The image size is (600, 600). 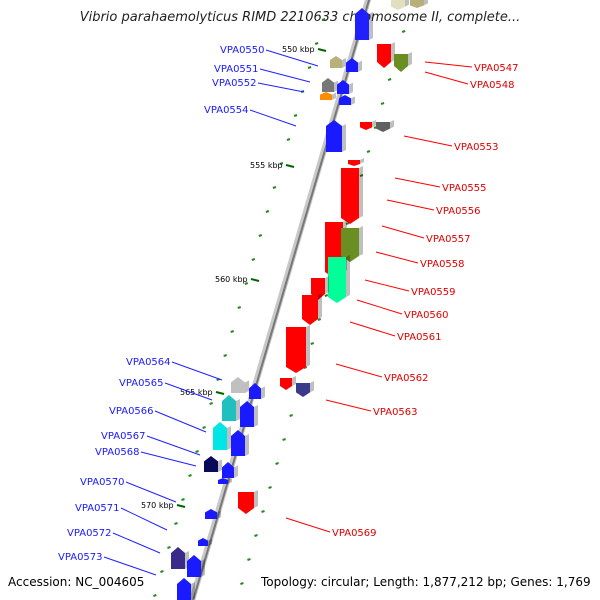 What do you see at coordinates (419, 337) in the screenshot?
I see `gene-label-minus: VPA0561` at bounding box center [419, 337].